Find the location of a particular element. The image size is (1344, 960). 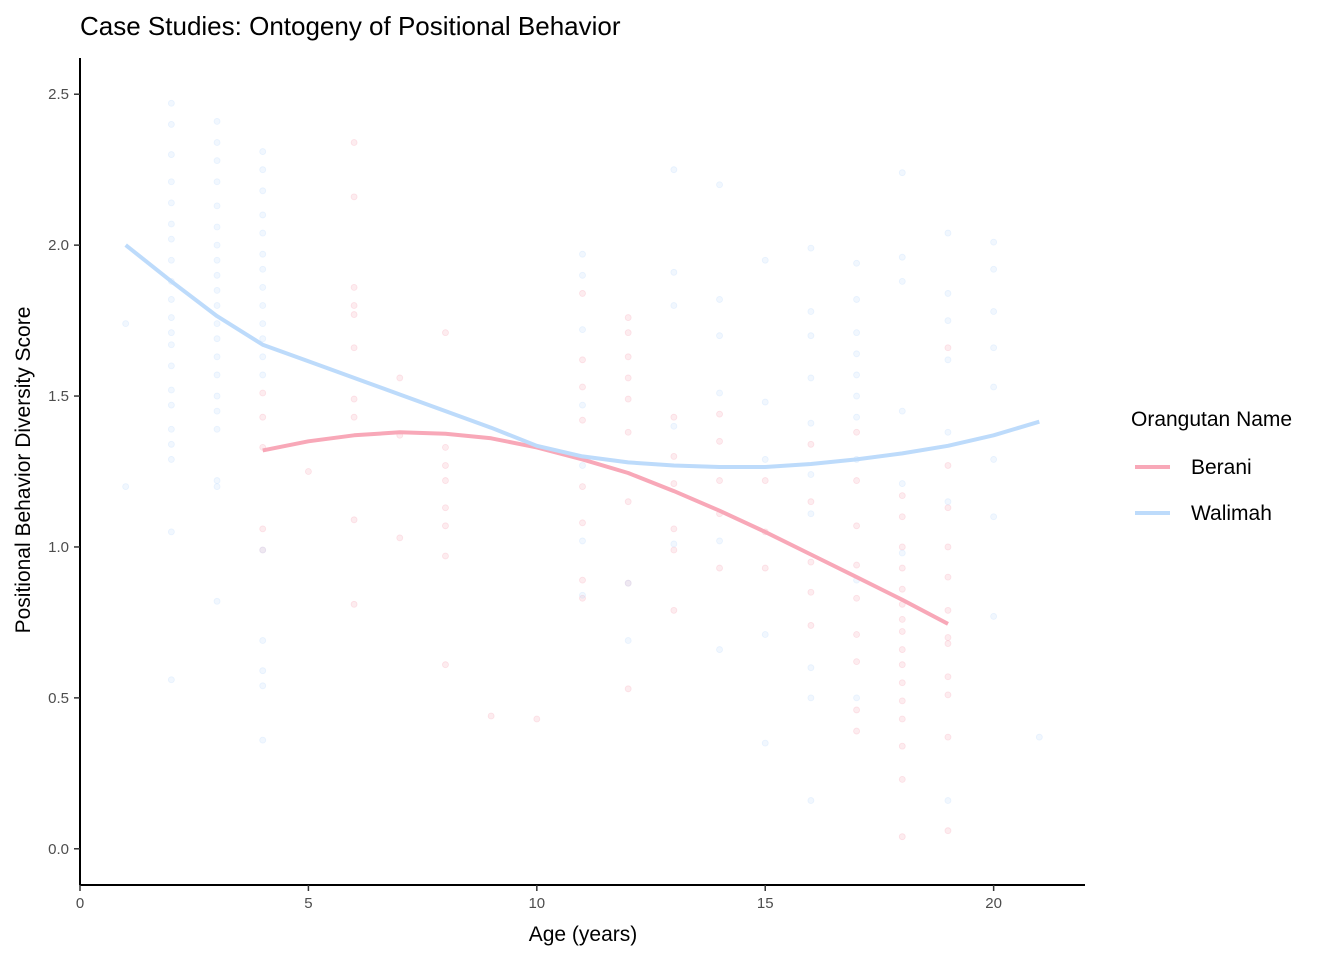

line-berani is located at coordinates (605, 528).